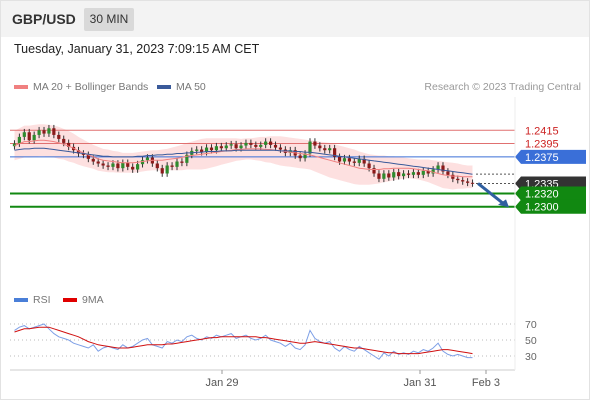 Image resolution: width=590 pixels, height=400 pixels. What do you see at coordinates (502, 87) in the screenshot?
I see `research-credit: Research © 2023 Trading Central` at bounding box center [502, 87].